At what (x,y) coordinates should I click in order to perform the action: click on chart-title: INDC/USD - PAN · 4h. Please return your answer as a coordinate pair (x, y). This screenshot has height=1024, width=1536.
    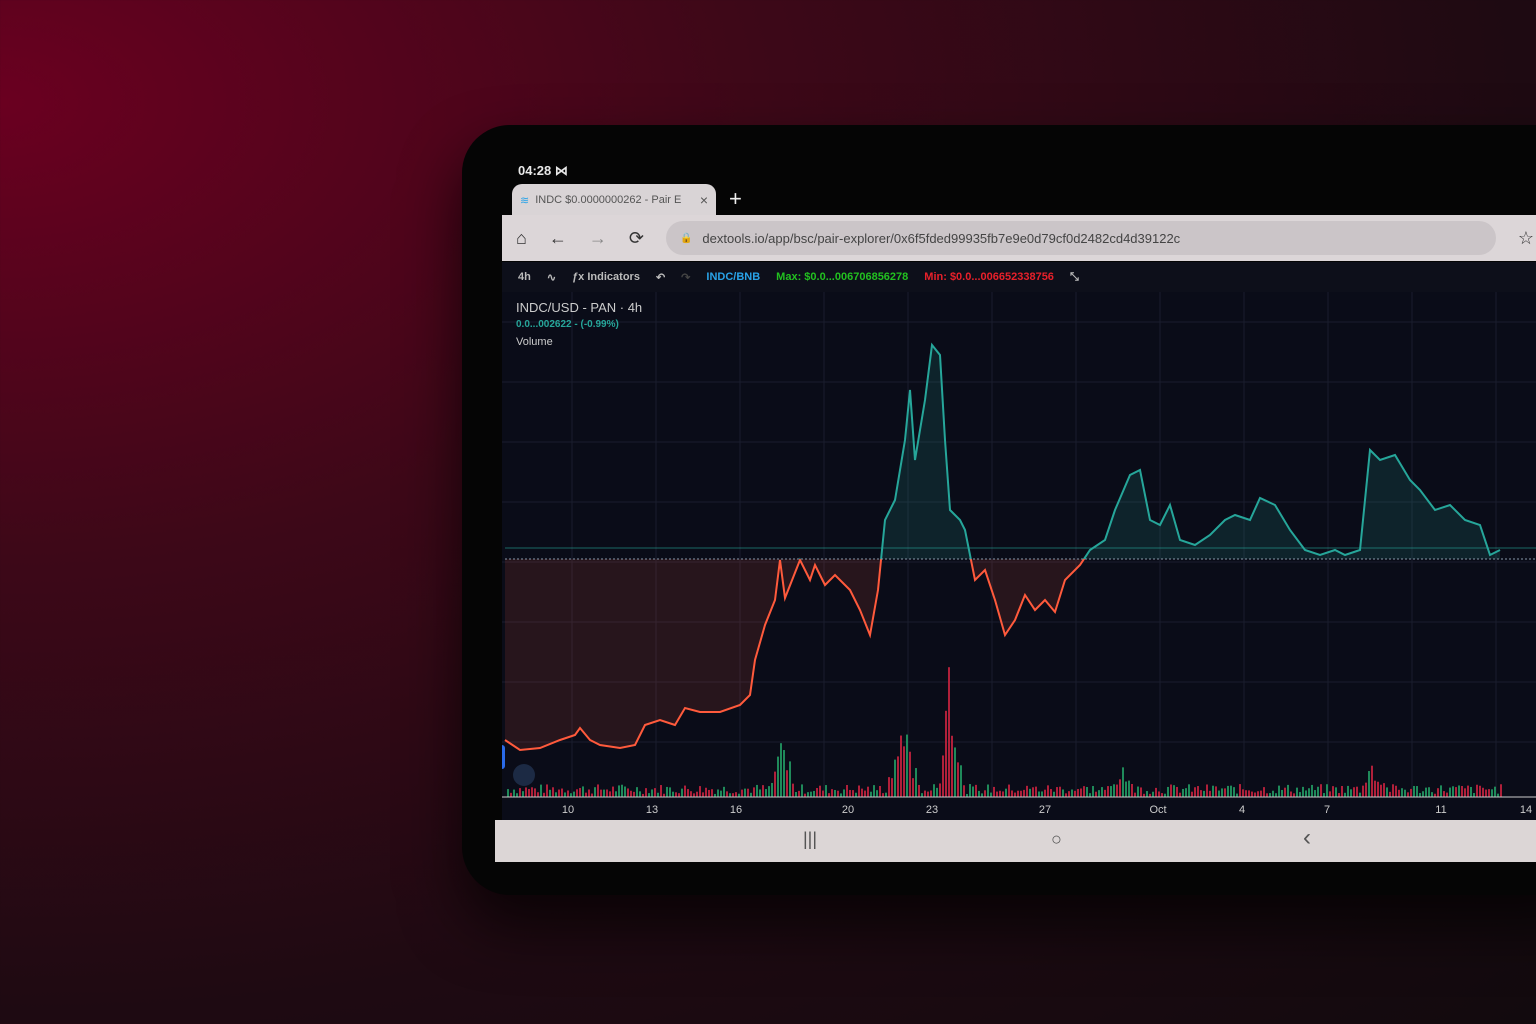
    Looking at the image, I should click on (579, 307).